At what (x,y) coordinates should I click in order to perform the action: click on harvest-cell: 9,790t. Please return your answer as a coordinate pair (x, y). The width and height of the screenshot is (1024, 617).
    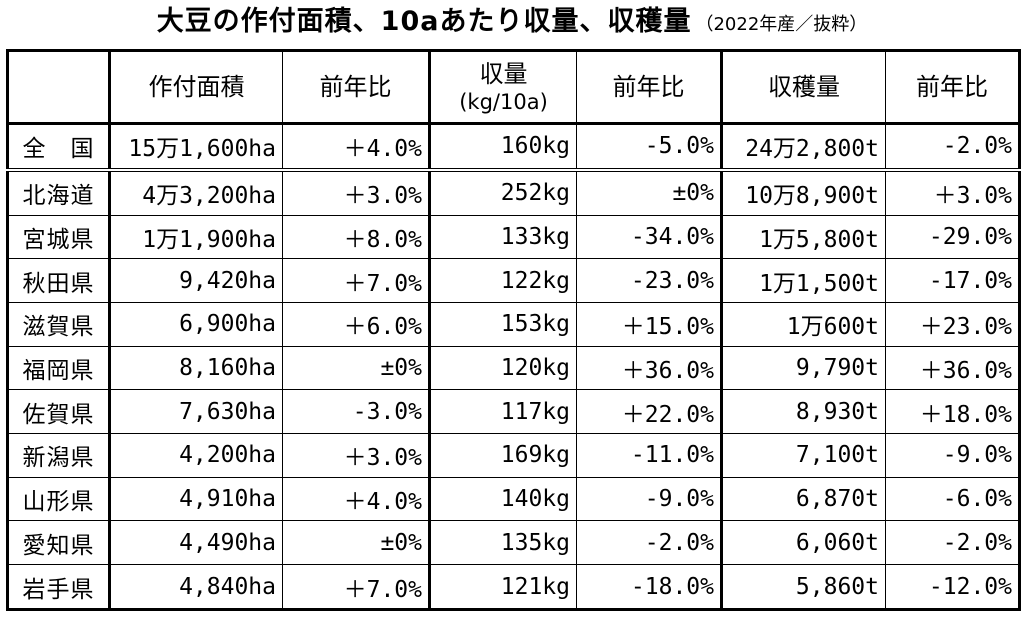
    Looking at the image, I should click on (803, 368).